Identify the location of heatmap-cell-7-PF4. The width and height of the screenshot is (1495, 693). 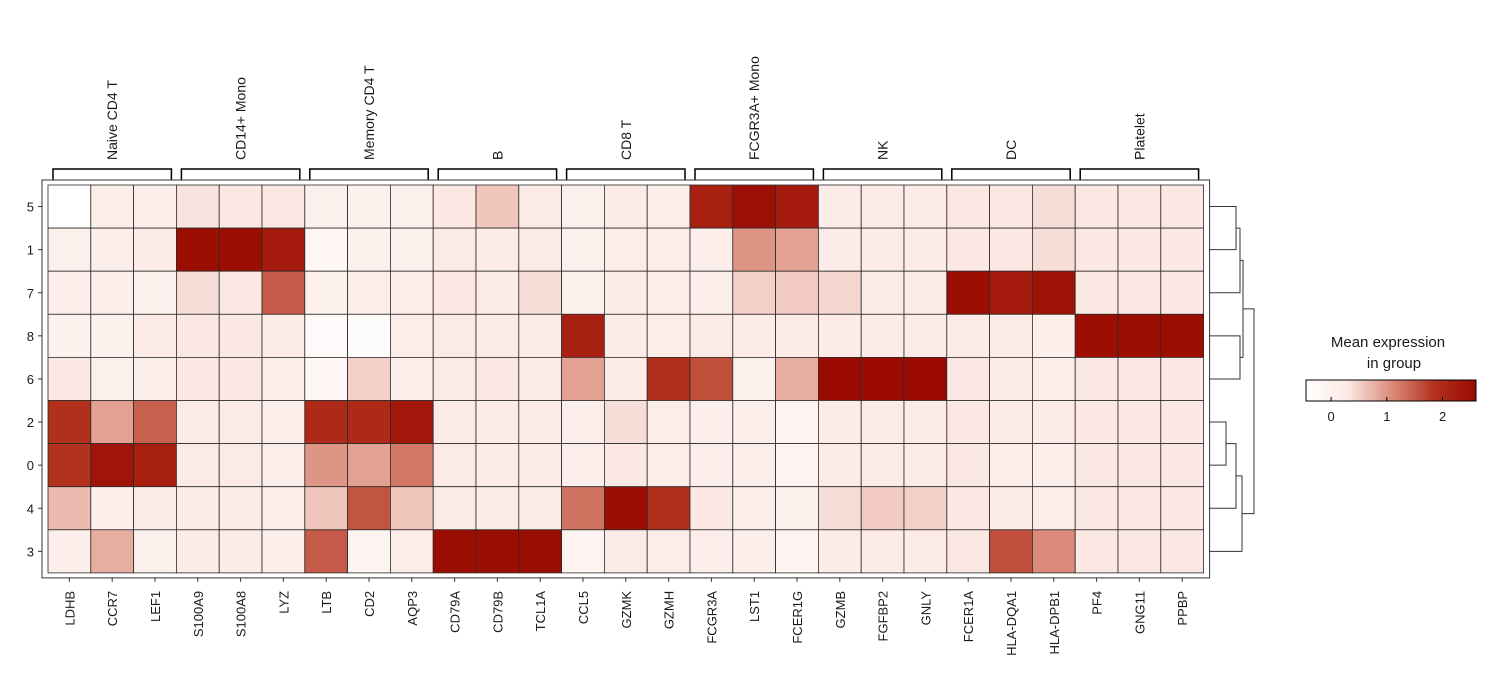
(1096, 292).